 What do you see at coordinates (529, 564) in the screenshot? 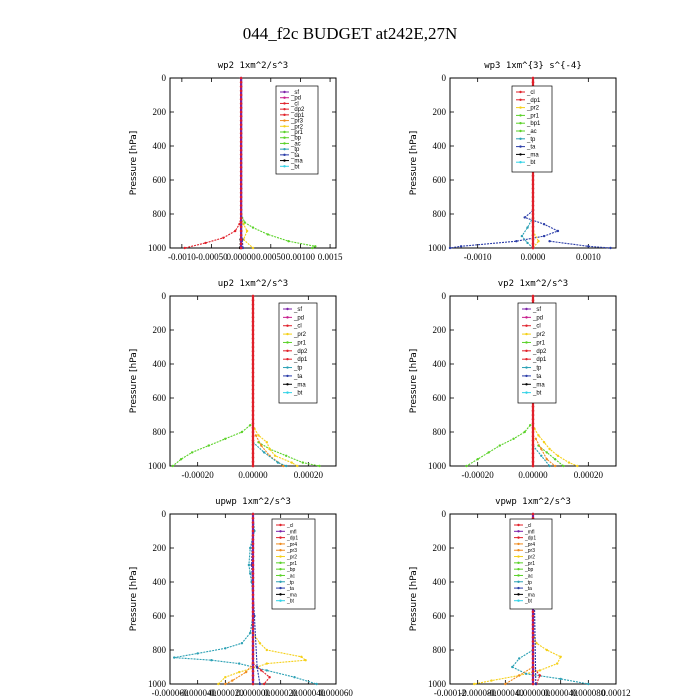
I see `legend-entry: _pr1` at bounding box center [529, 564].